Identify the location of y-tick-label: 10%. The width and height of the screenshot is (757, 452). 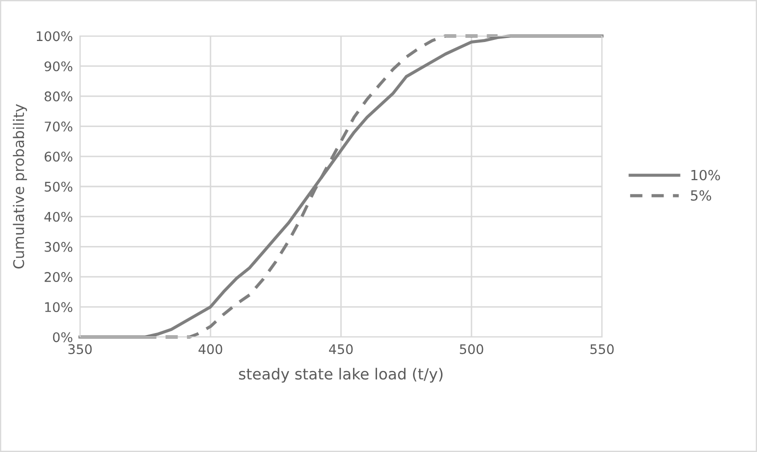
(58, 307).